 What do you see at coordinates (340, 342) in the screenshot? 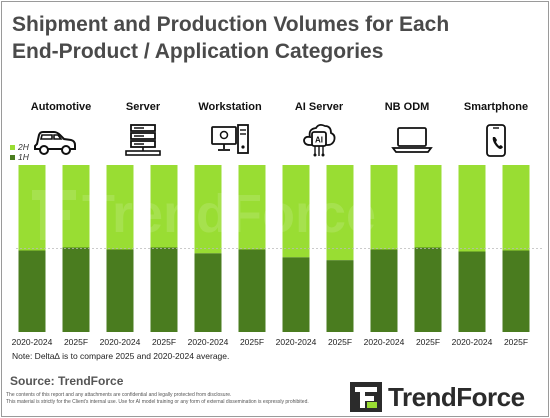
I see `x-tick-label-7: 2025F` at bounding box center [340, 342].